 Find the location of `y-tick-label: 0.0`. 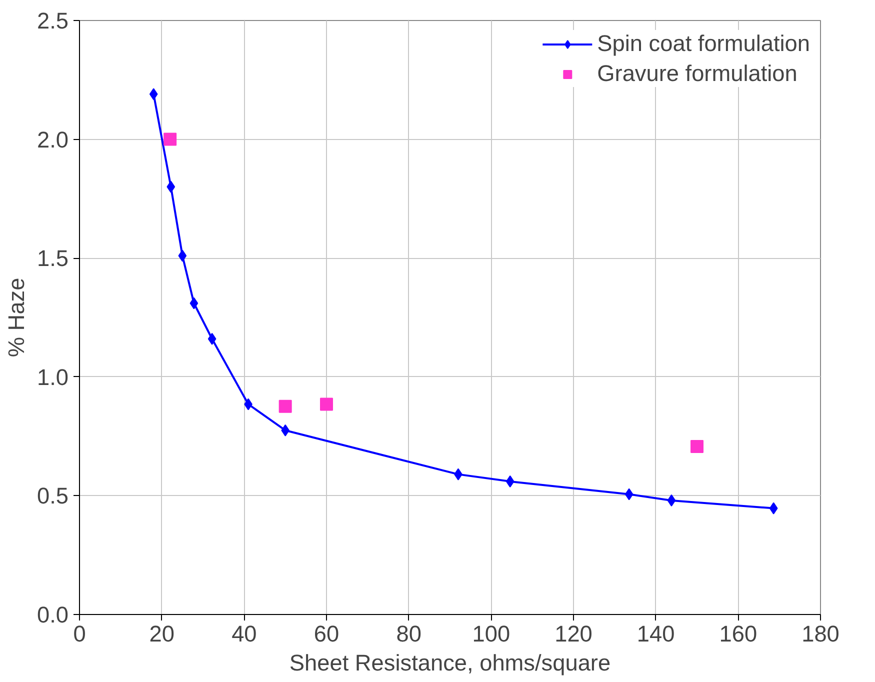

y-tick-label: 0.0 is located at coordinates (53, 615).